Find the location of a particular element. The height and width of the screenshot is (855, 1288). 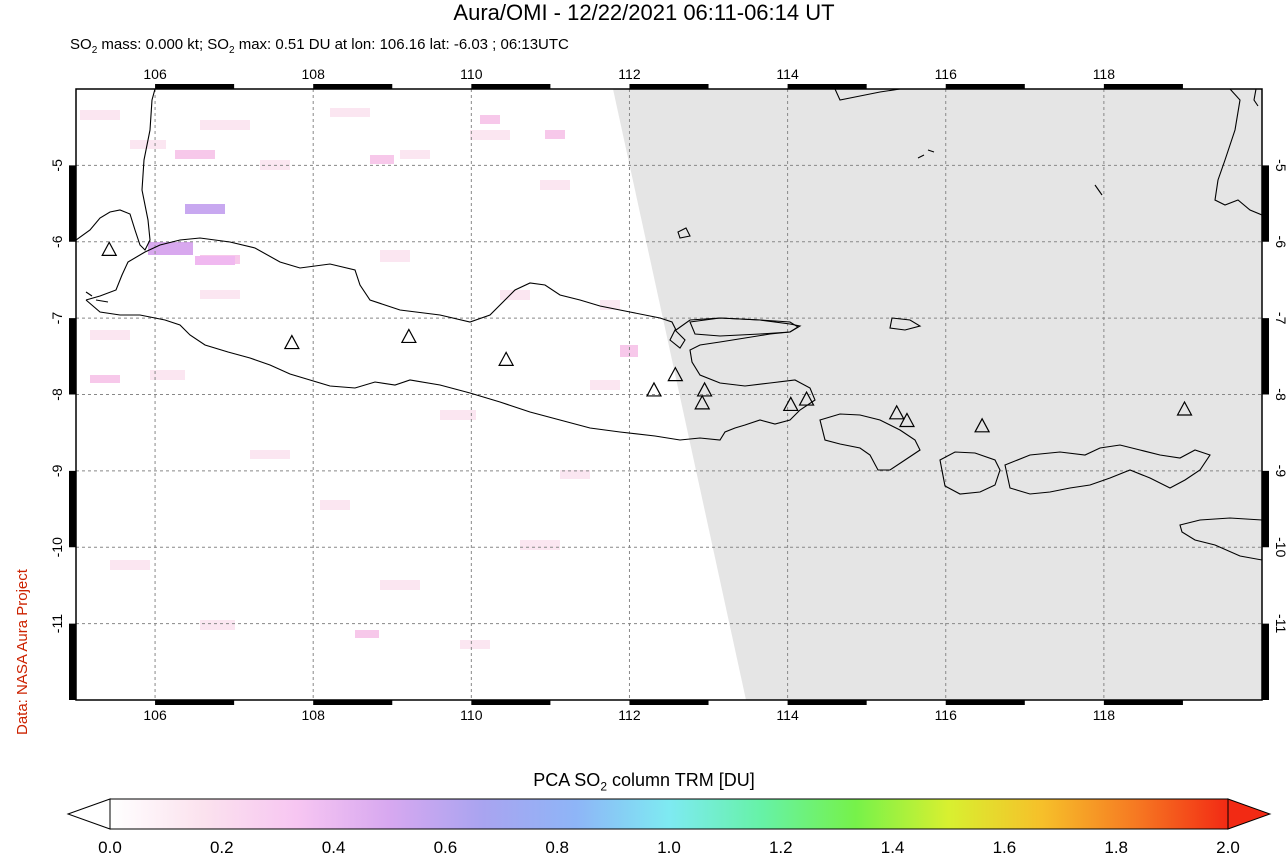

lat-tick-label-left: -10 is located at coordinates (57, 547).